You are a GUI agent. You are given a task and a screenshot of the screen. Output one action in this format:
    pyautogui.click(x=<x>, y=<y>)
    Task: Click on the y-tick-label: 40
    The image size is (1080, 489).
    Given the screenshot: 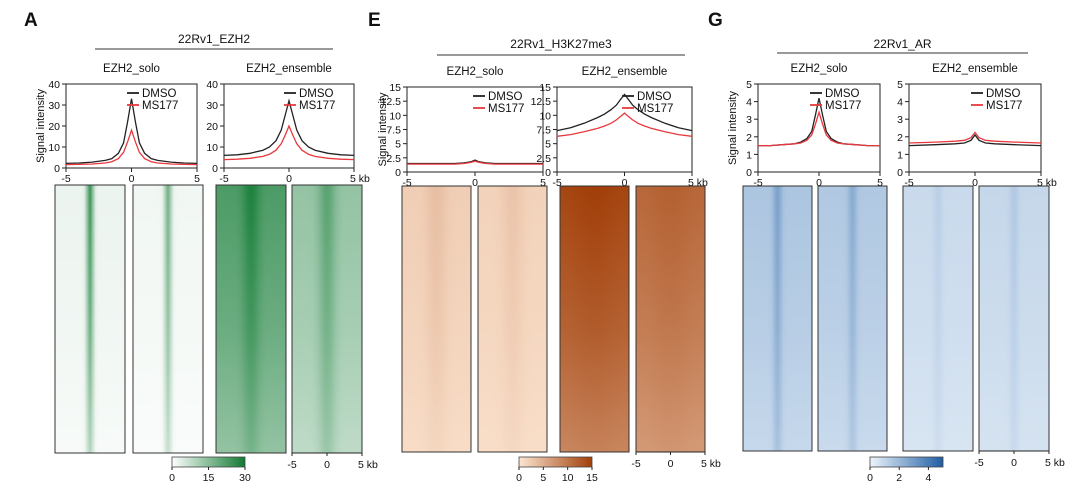 What is the action you would take?
    pyautogui.click(x=212, y=85)
    